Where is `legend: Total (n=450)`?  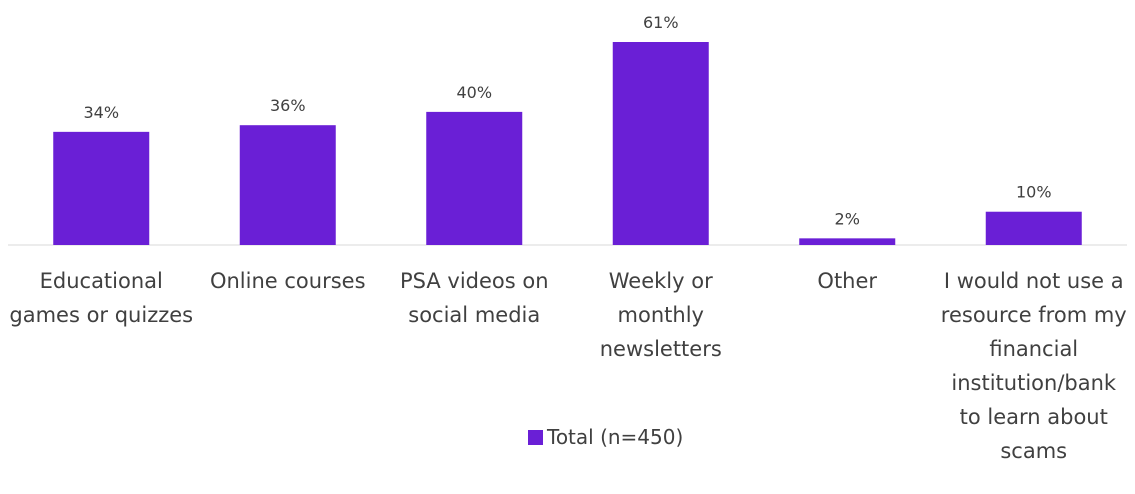
legend: Total (n=450) is located at coordinates (605, 437).